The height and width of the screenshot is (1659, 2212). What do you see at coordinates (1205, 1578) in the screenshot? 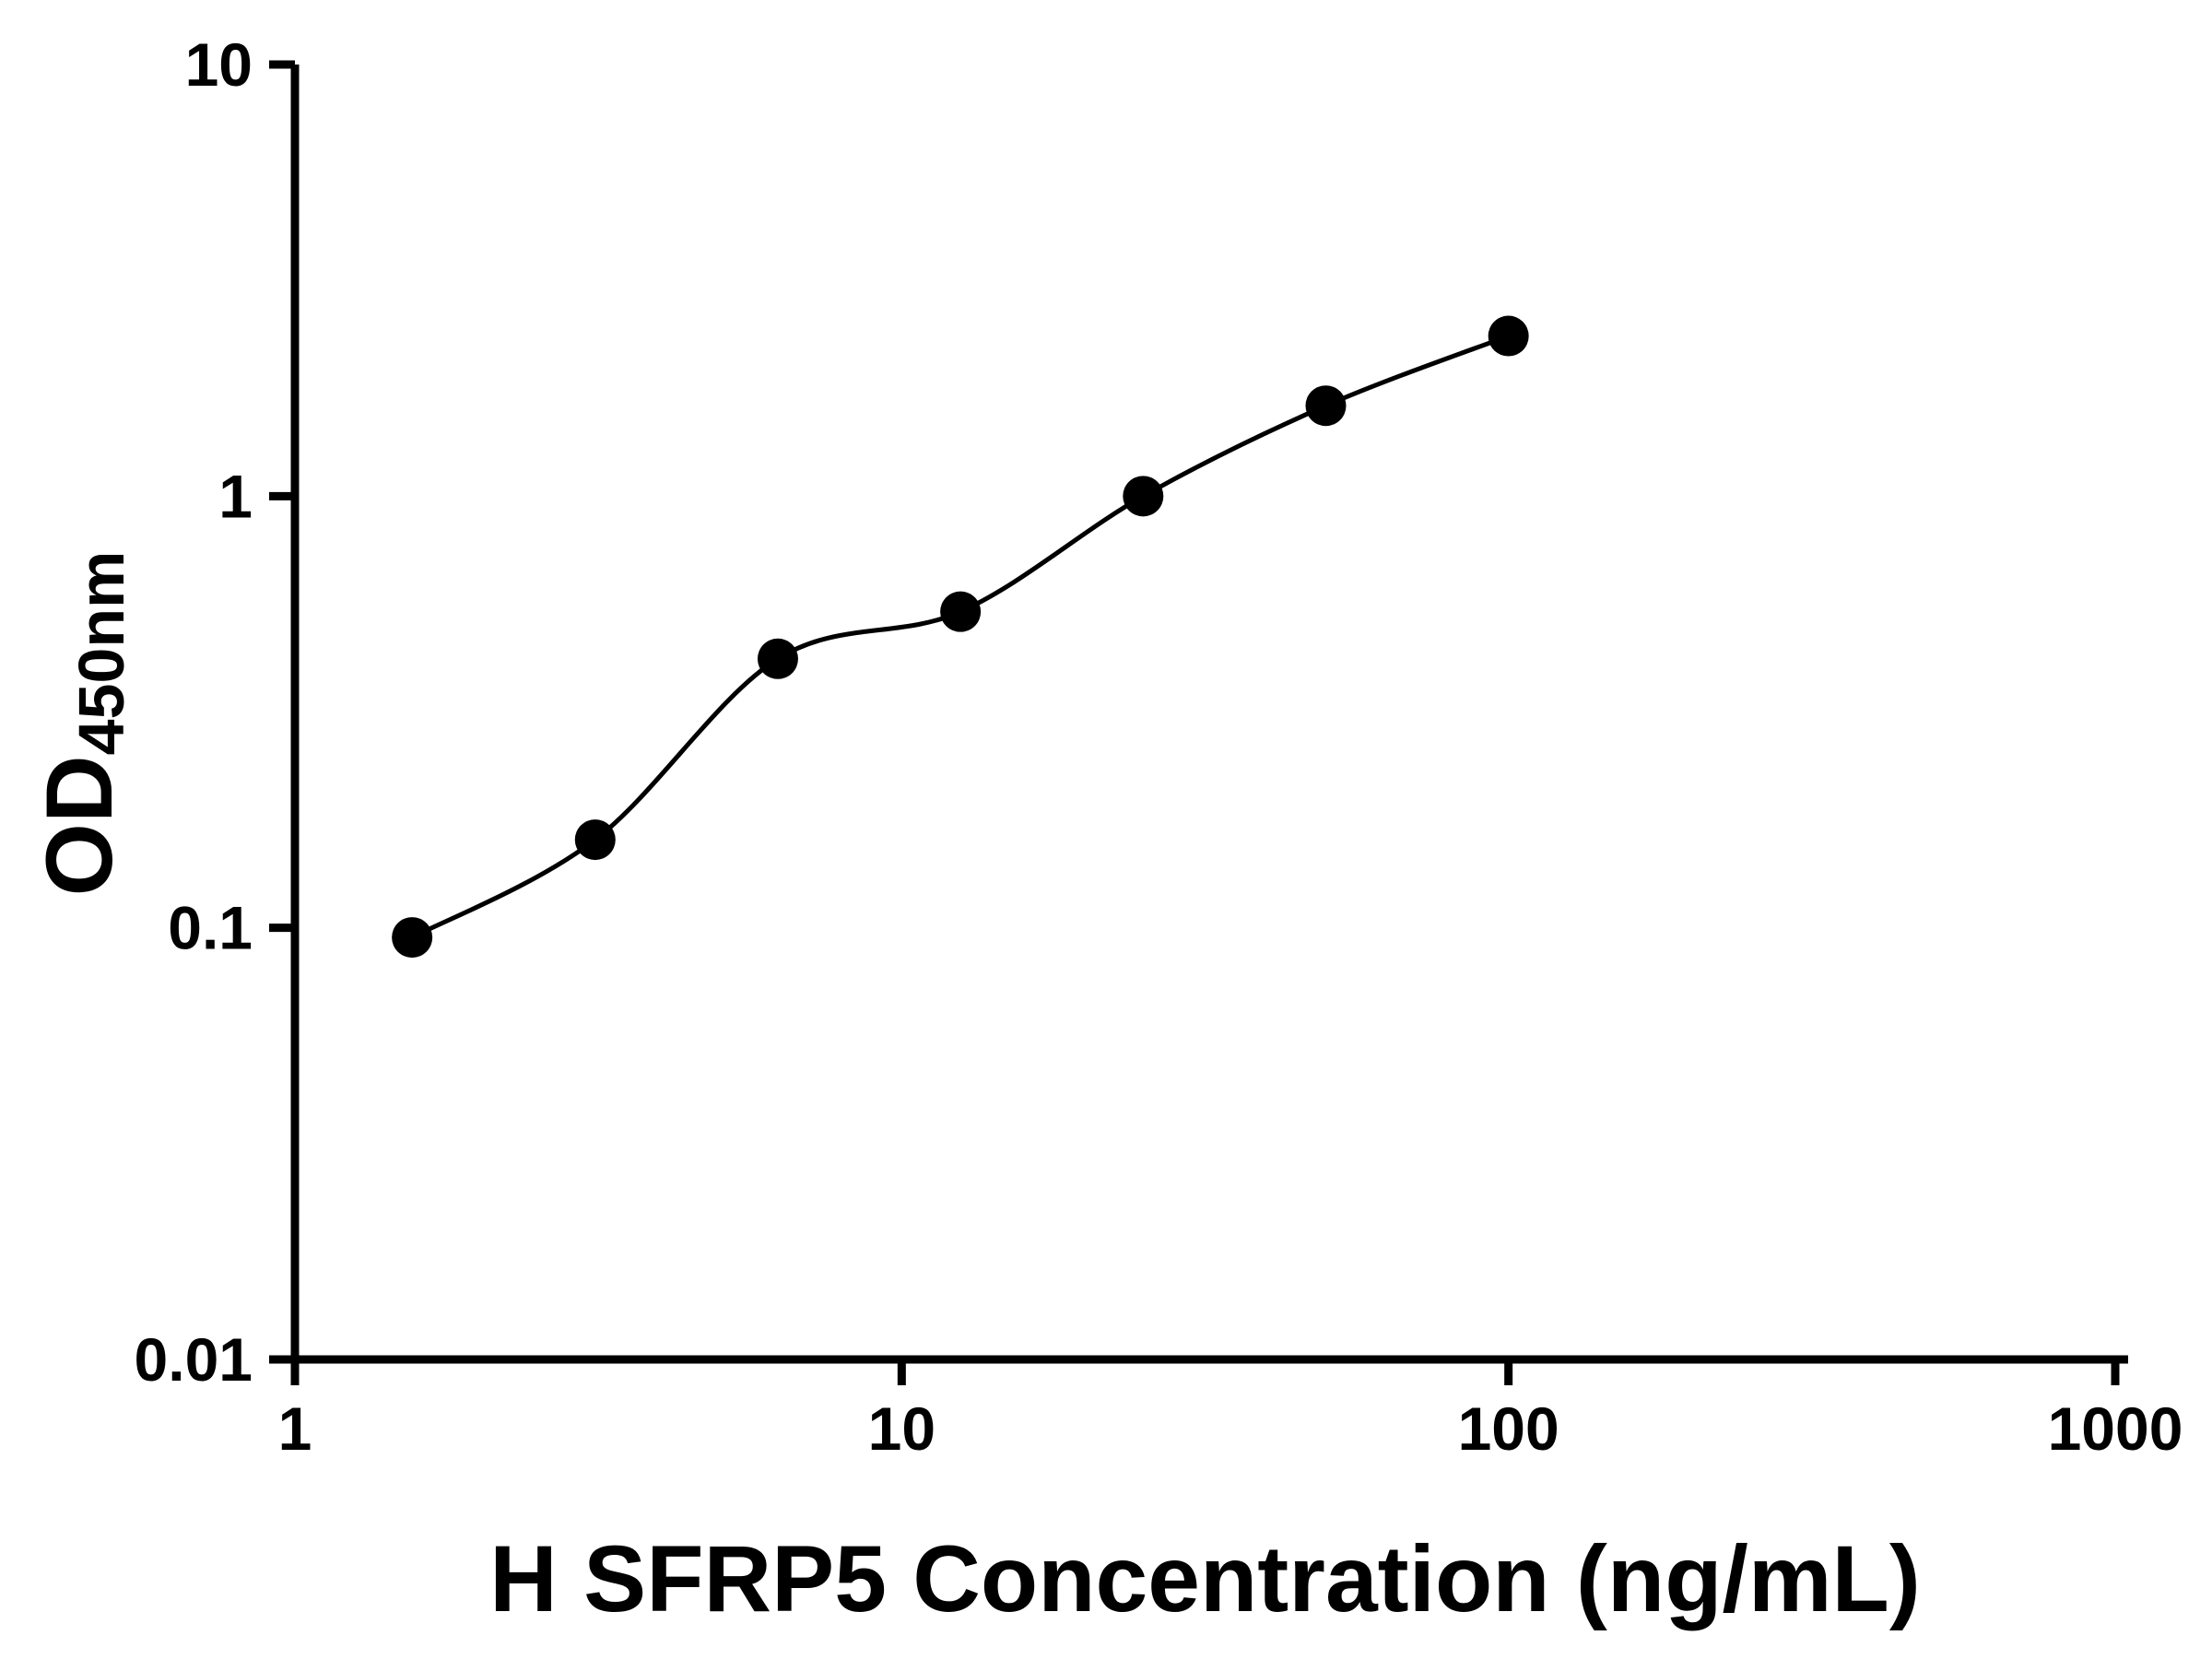
I see `x-axis-title: H SFRP5 Concentration (ng/mL)` at bounding box center [1205, 1578].